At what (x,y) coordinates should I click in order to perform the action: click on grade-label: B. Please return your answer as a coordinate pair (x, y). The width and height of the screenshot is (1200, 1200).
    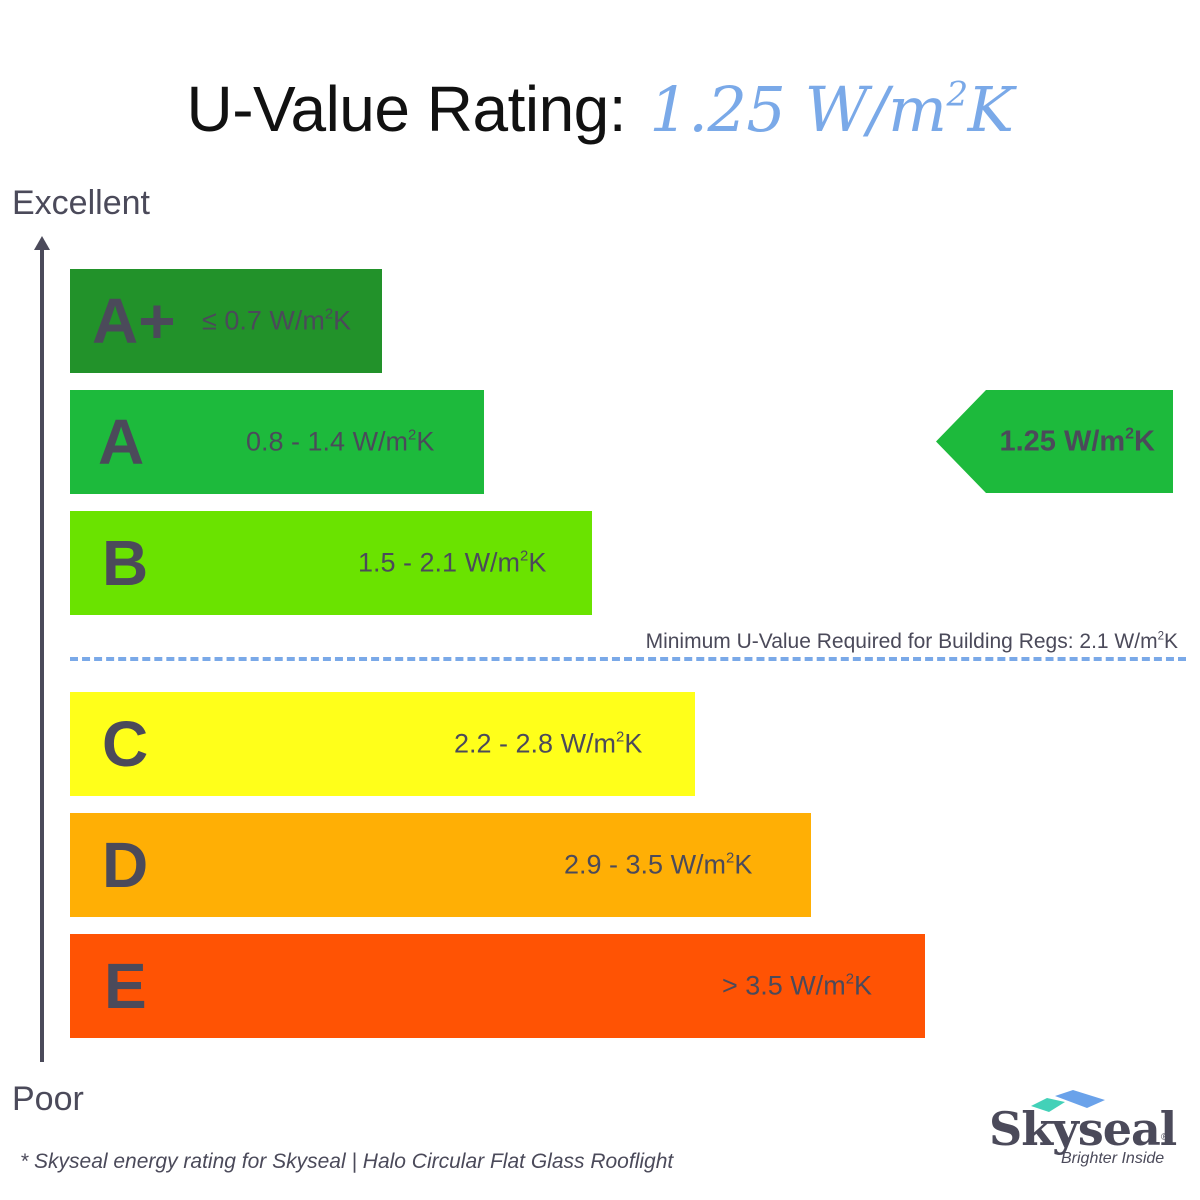
    Looking at the image, I should click on (125, 563).